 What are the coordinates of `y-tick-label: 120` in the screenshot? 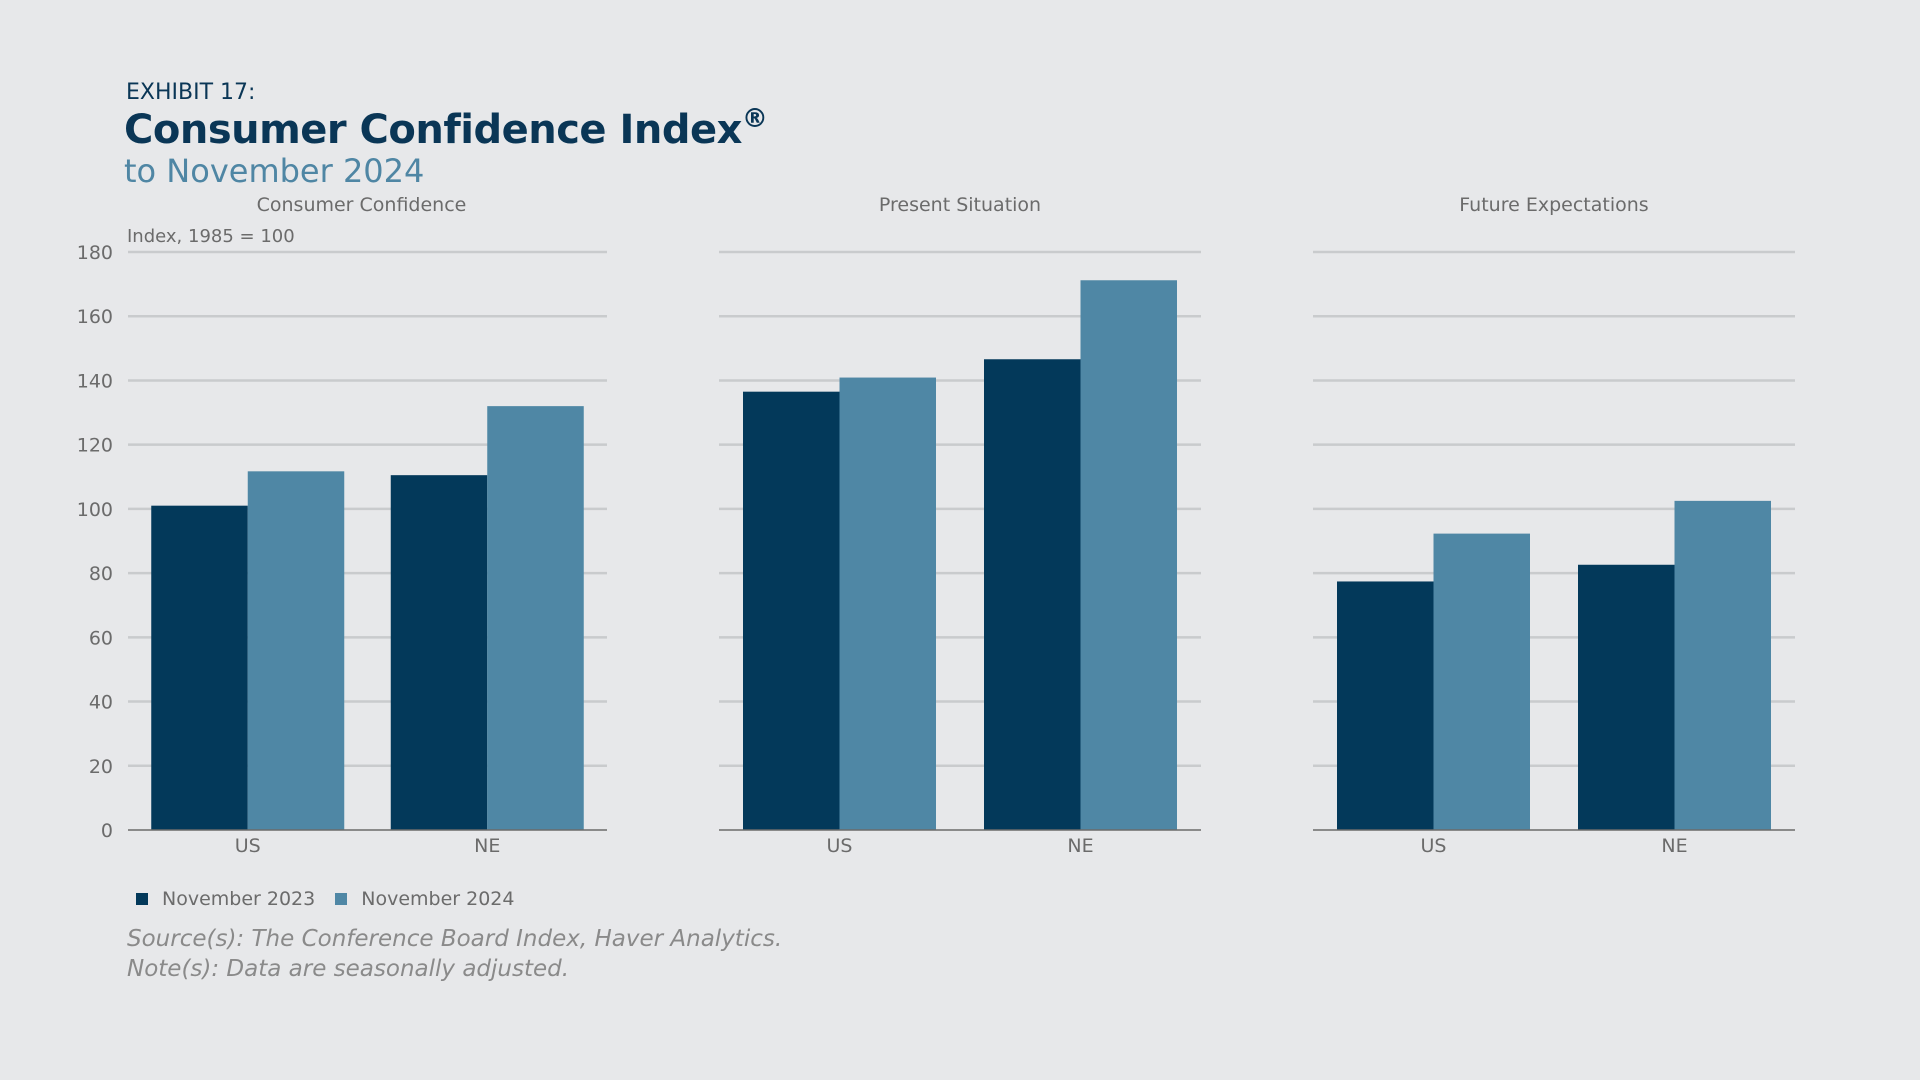 It's located at (95, 446).